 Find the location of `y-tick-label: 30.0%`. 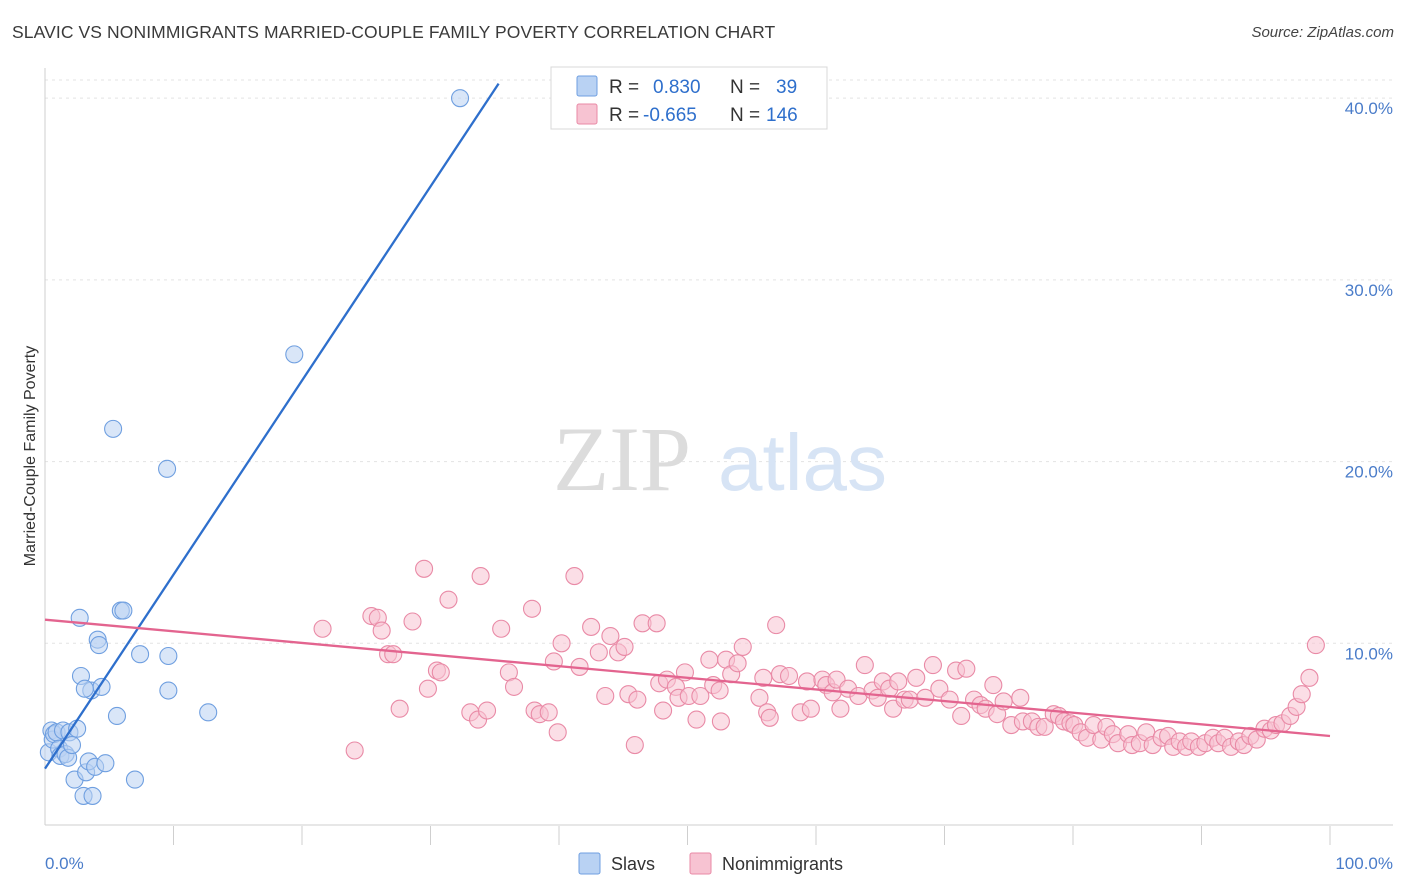

y-tick-label: 30.0% is located at coordinates (1369, 290).